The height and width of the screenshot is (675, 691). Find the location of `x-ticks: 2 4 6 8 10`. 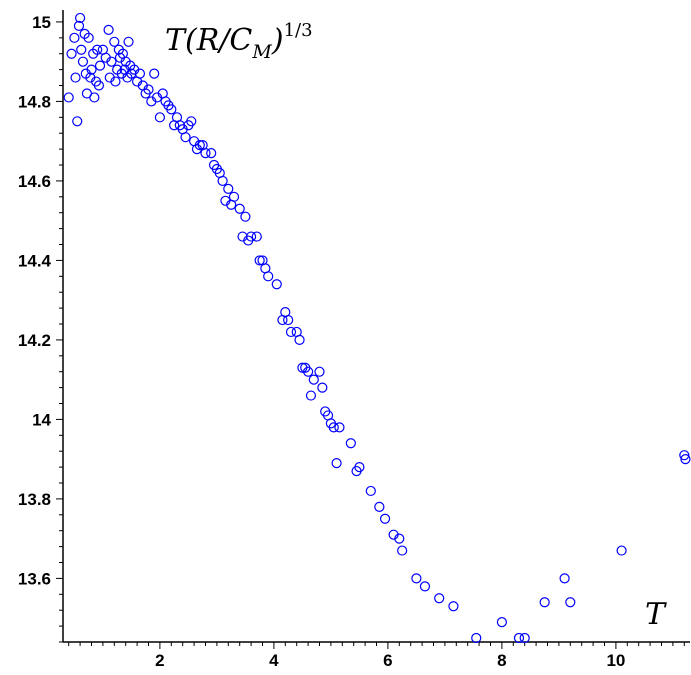

x-ticks: 2 4 6 8 10 is located at coordinates (376, 656).